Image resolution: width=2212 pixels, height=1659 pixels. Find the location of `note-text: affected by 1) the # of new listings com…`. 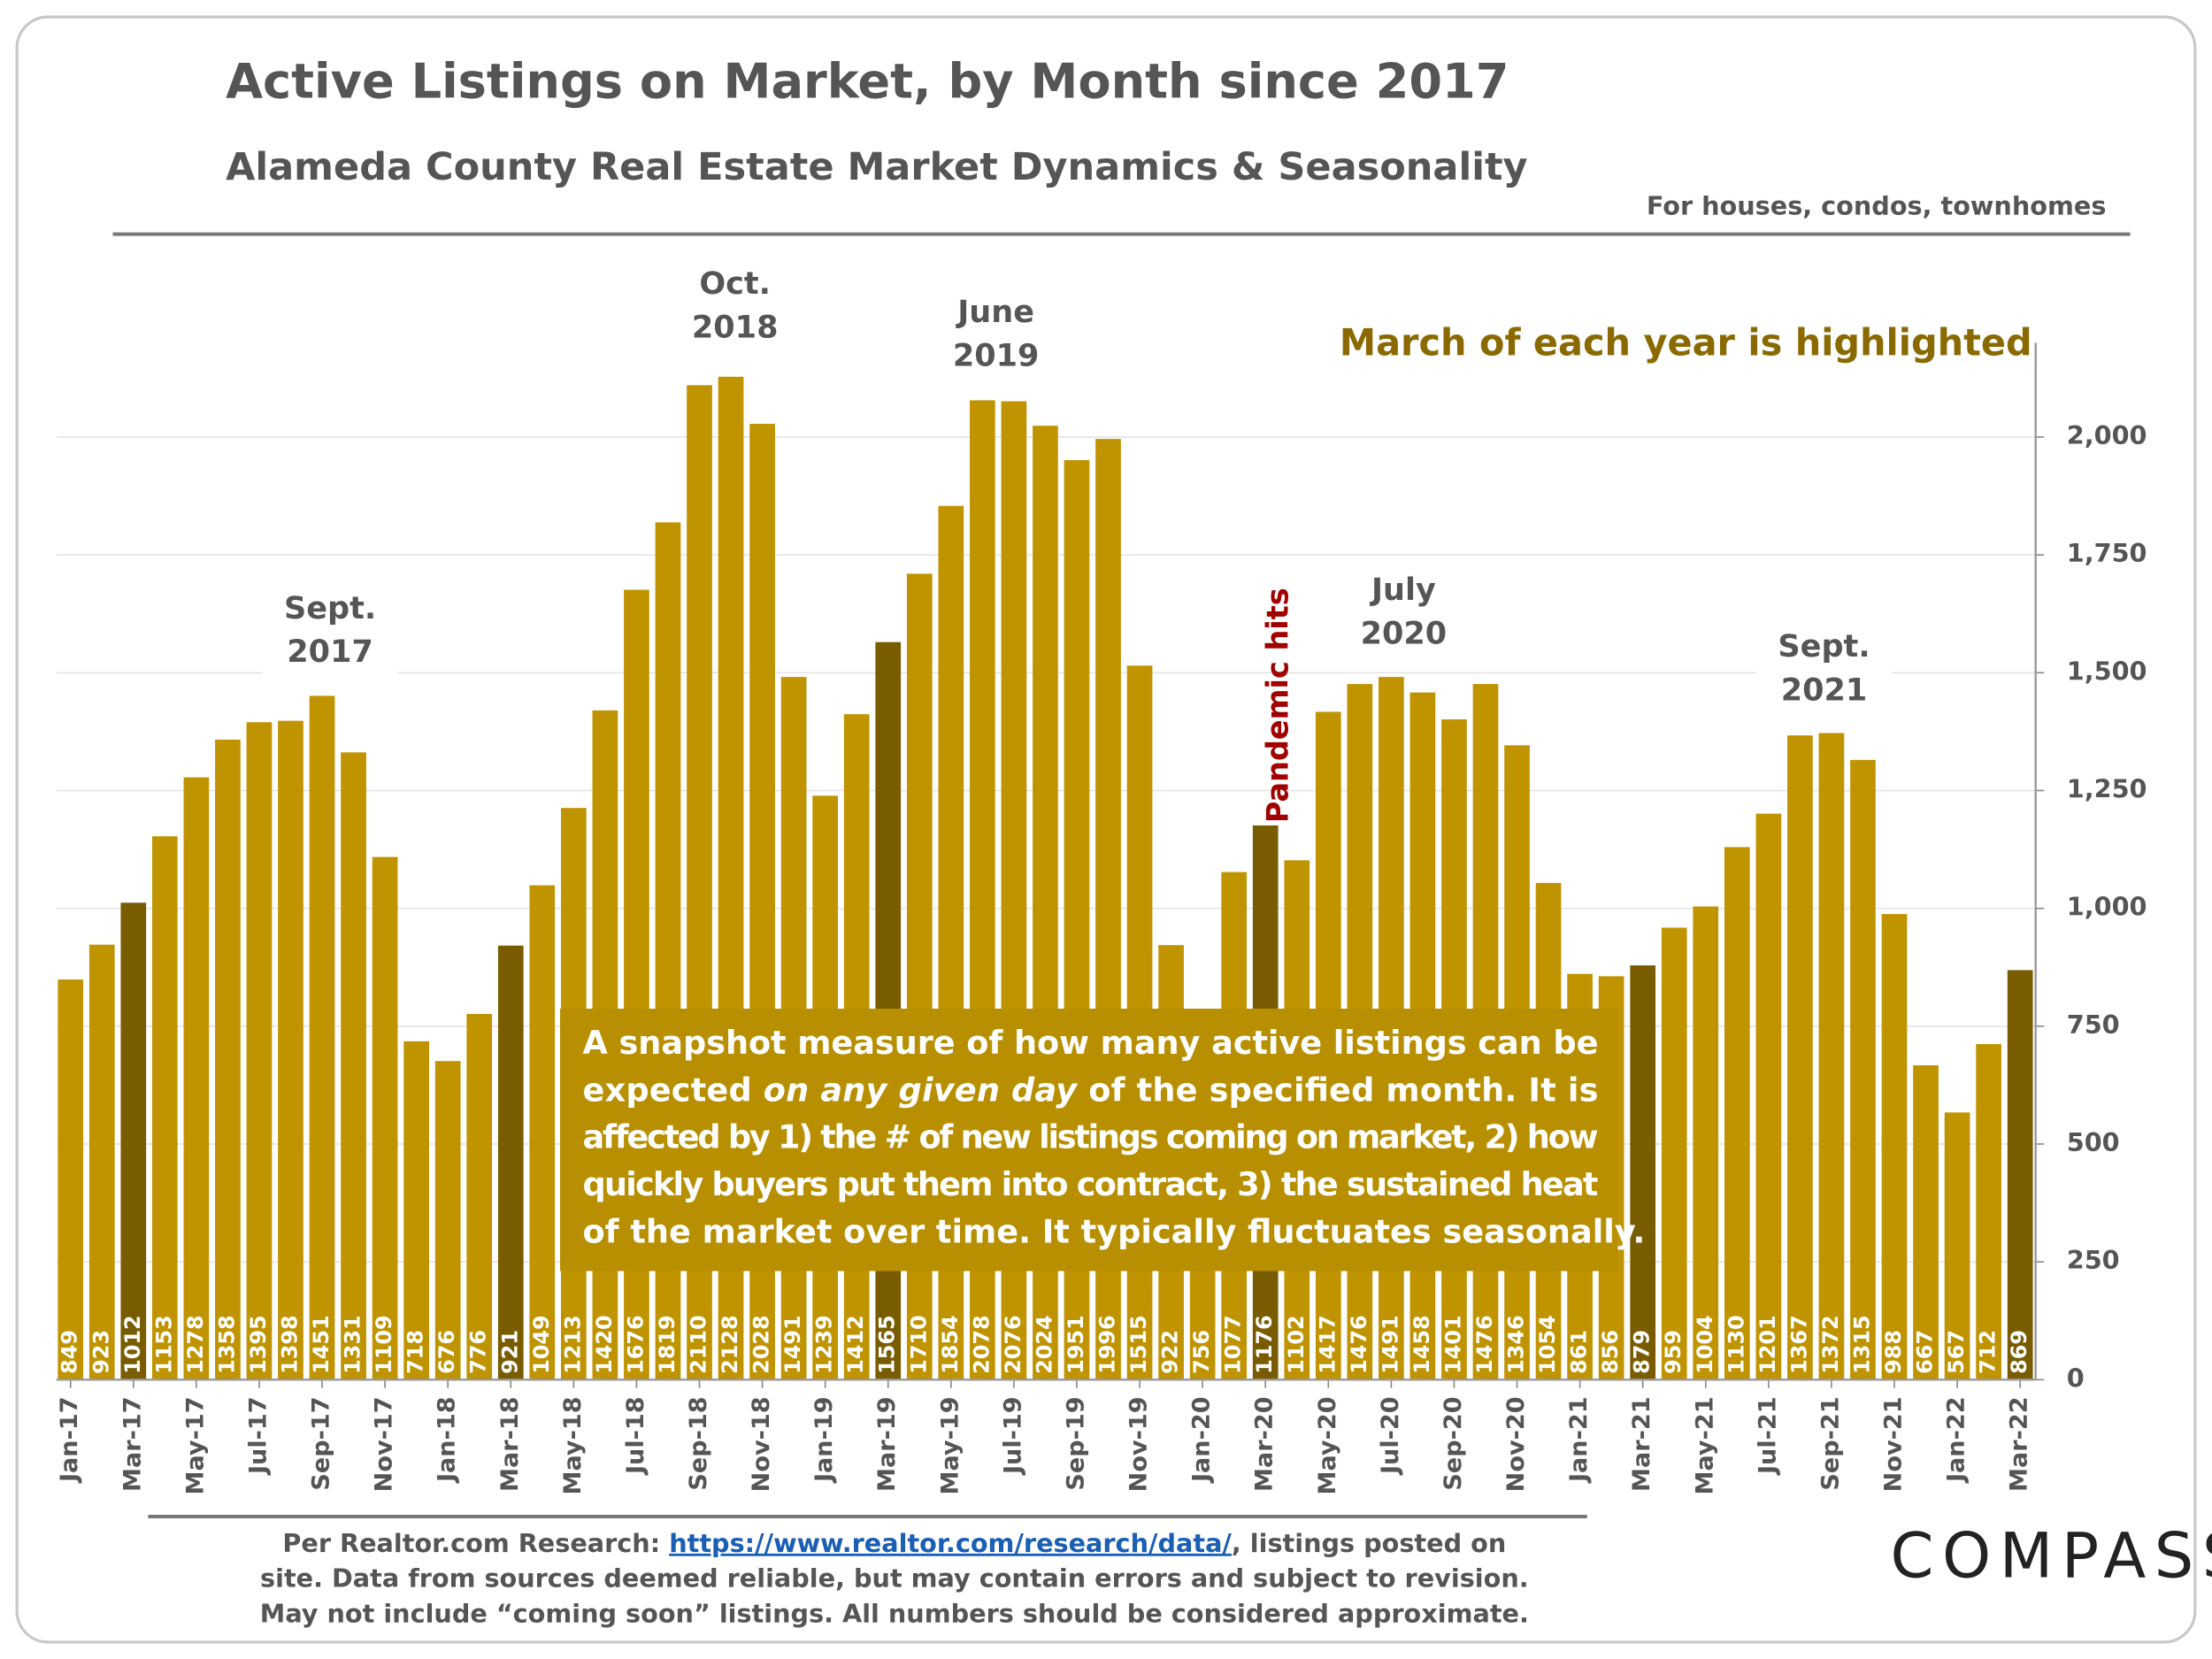

note-text: affected by 1) the # of new listings com… is located at coordinates (1090, 1137).